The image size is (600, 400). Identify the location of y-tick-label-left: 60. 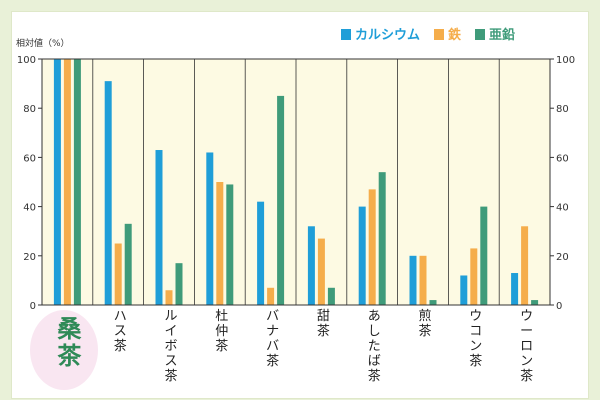
(29, 158).